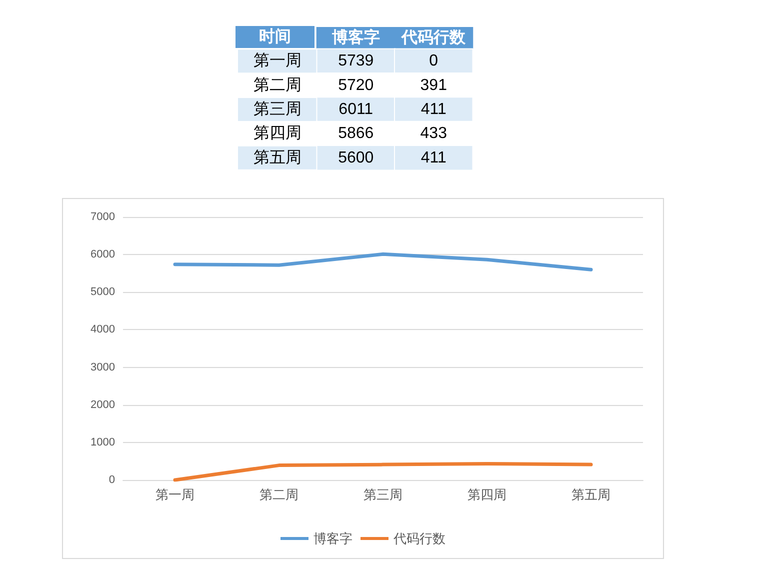 The height and width of the screenshot is (583, 773). Describe the element at coordinates (278, 133) in the screenshot. I see `y-tick-label: 第四周` at that location.